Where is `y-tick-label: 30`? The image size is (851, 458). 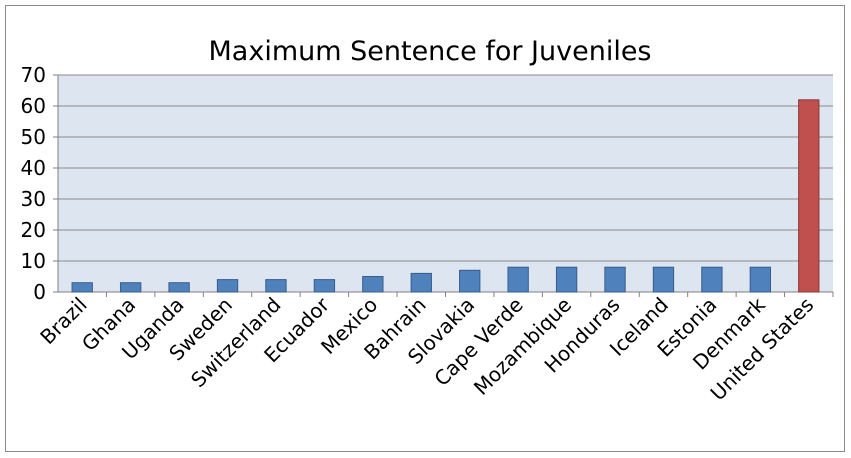
y-tick-label: 30 is located at coordinates (33, 199).